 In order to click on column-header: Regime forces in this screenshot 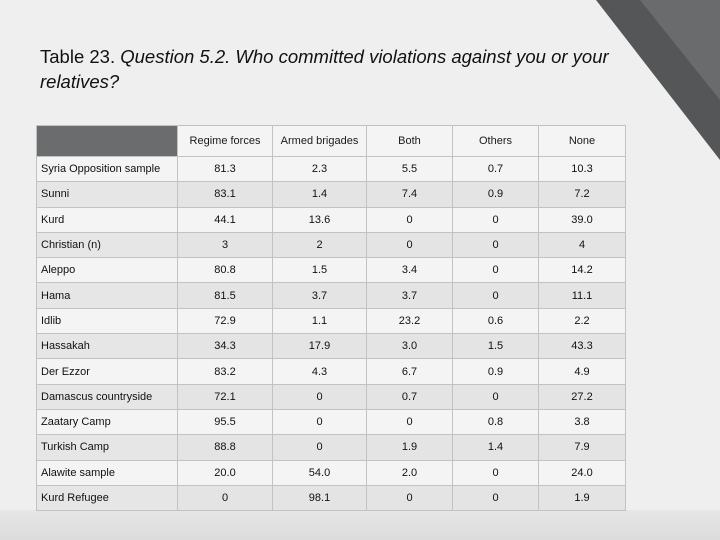, I will do `click(225, 141)`.